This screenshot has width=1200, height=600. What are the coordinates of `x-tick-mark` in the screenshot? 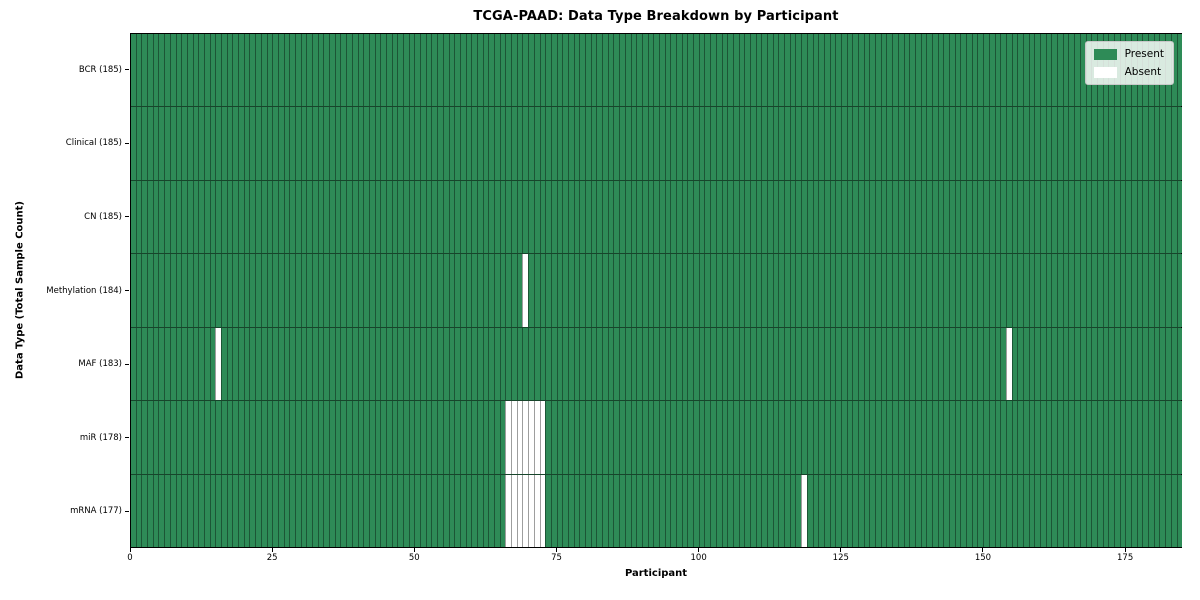 It's located at (699, 550).